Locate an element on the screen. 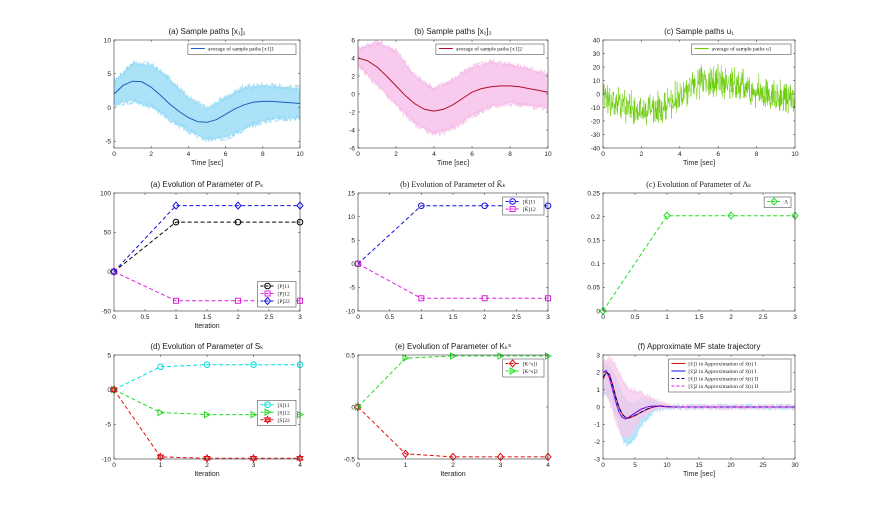 This screenshot has height=514, width=877. axes-box is located at coordinates (699, 252).